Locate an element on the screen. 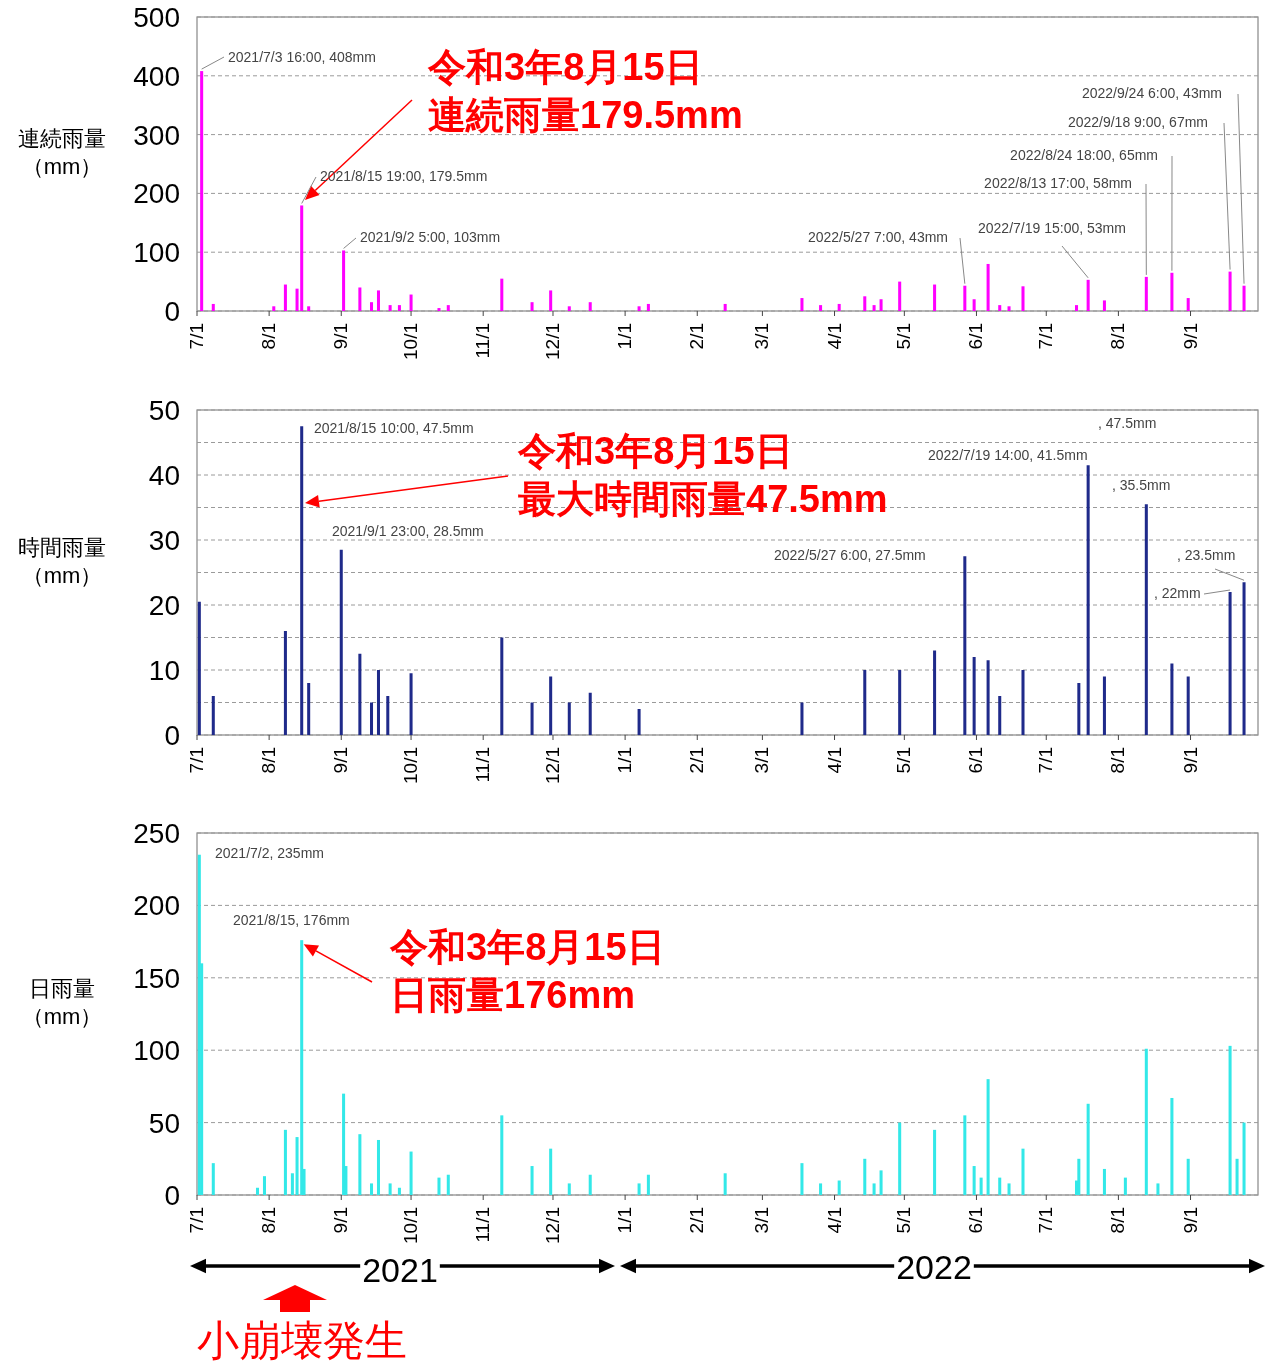  y-tick-label: 0 is located at coordinates (172, 311).